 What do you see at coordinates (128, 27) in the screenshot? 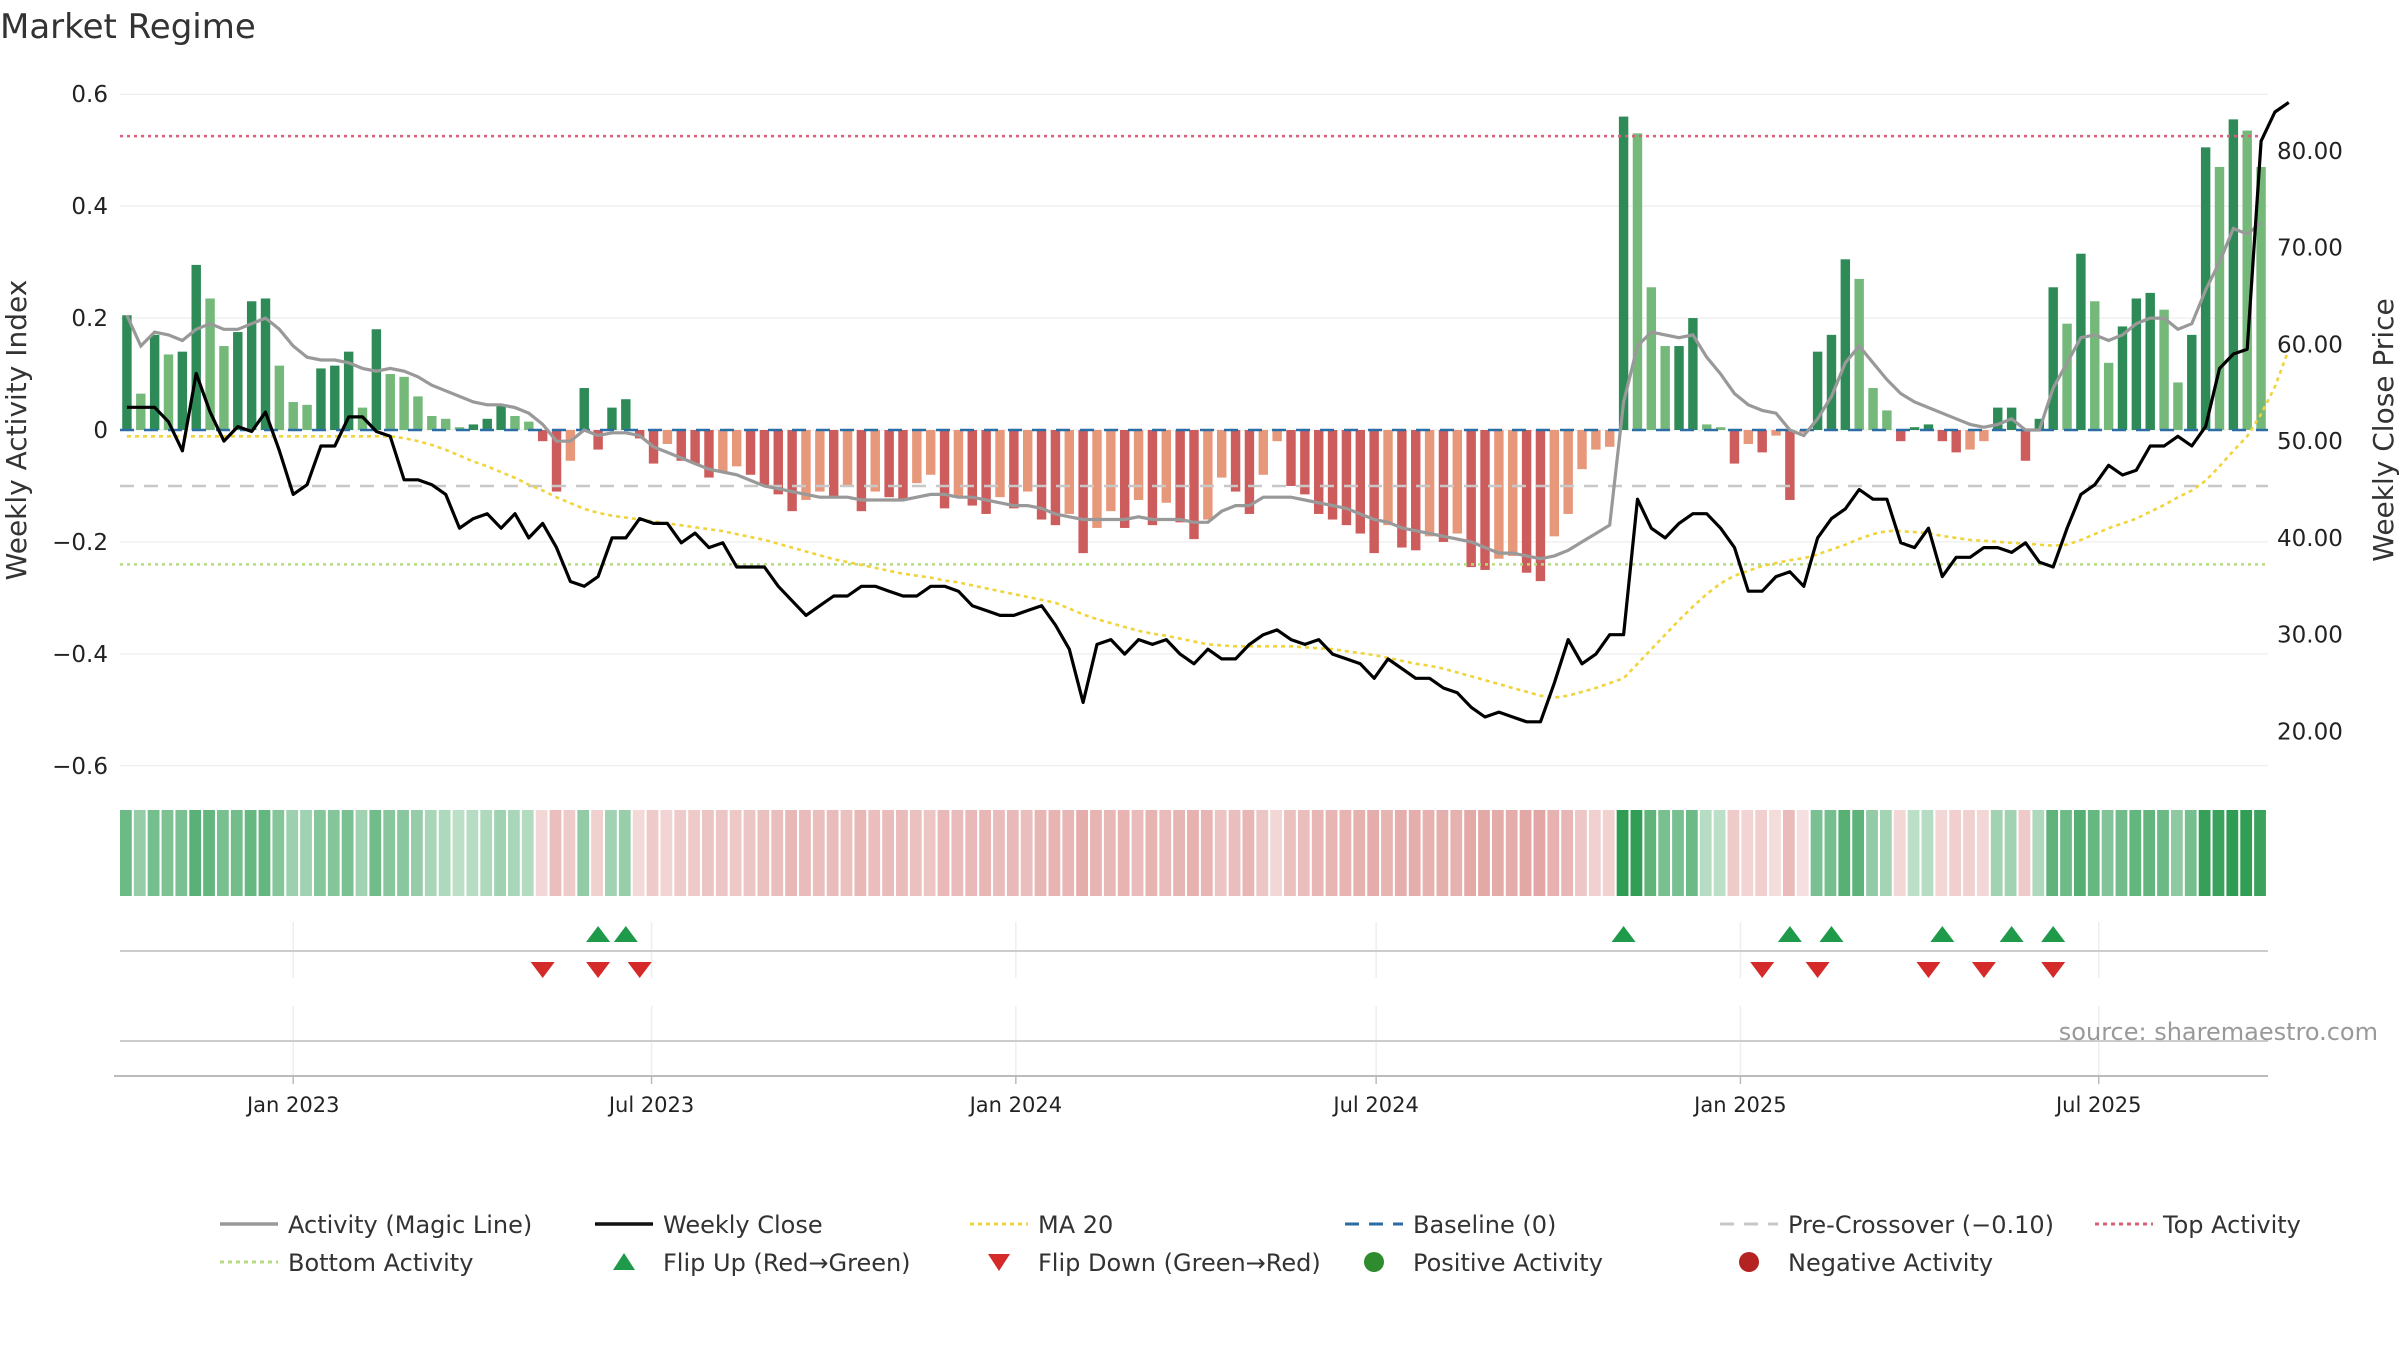
I see `chart-title: Market Regime` at bounding box center [128, 27].